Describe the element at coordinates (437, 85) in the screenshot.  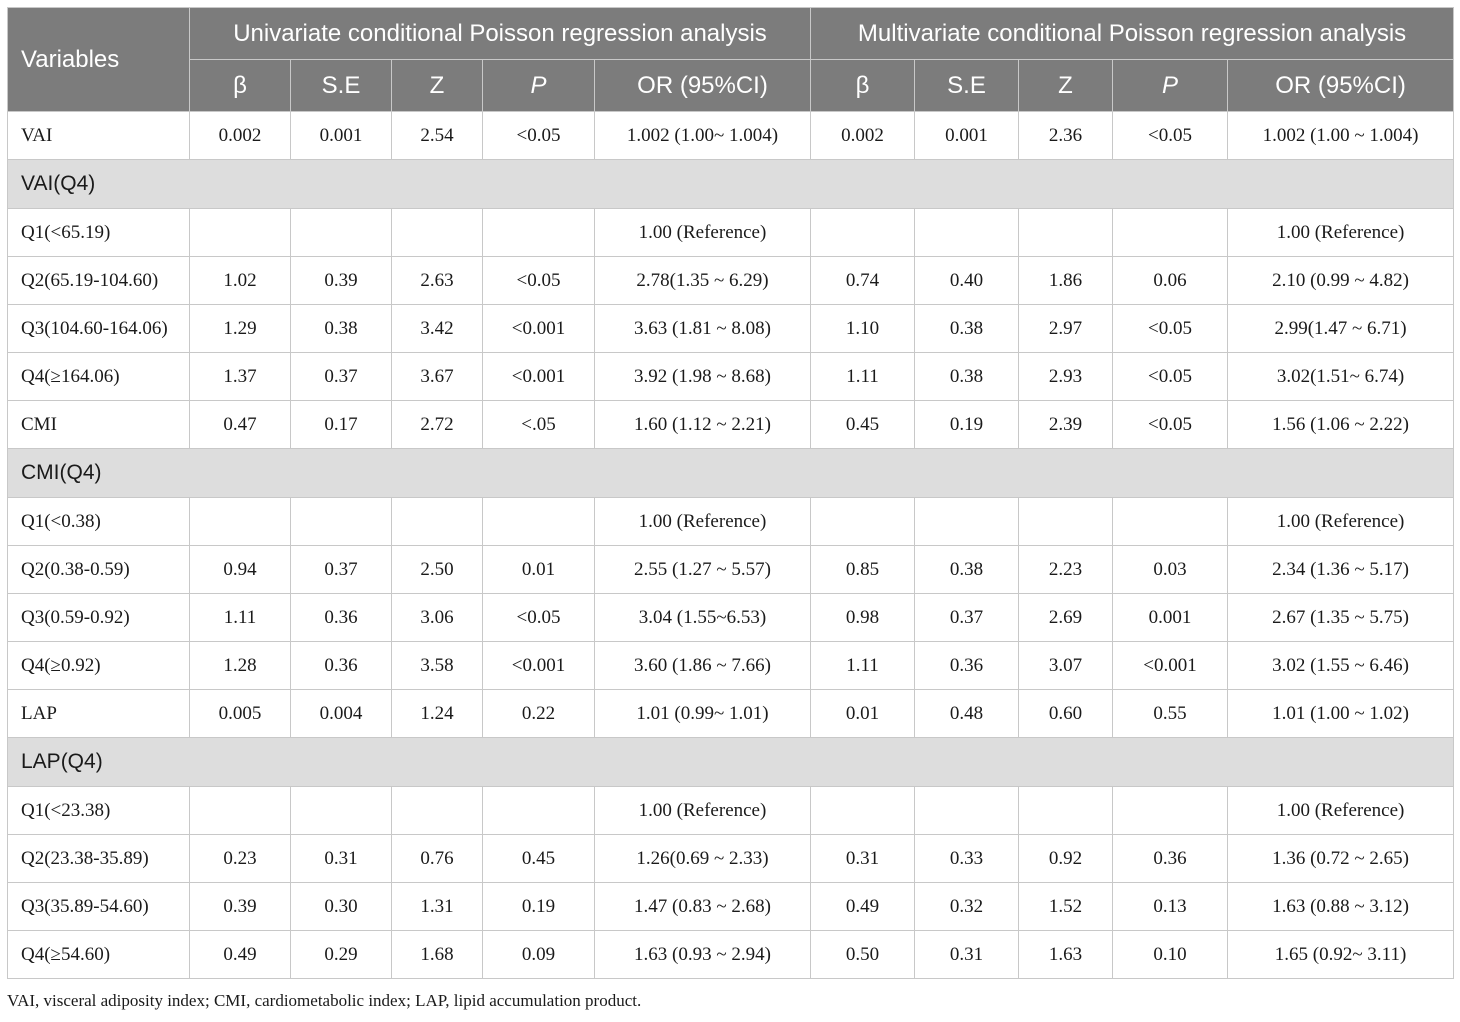
I see `col-header-z: Z` at that location.